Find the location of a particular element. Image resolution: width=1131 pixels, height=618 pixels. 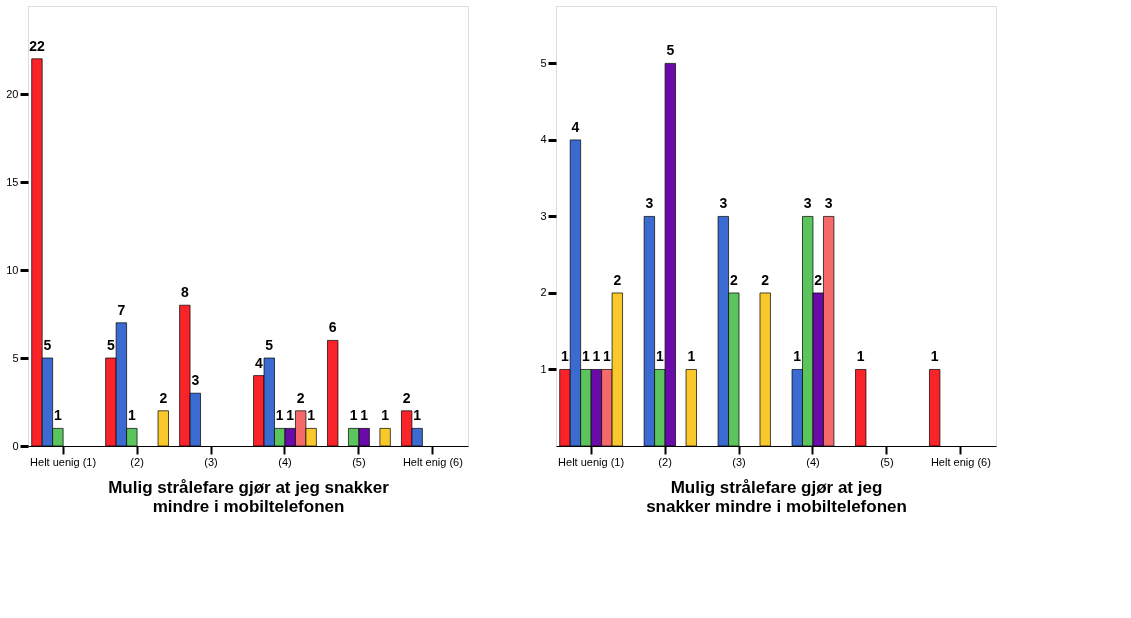

y-tick-label: 20 is located at coordinates (12, 93).